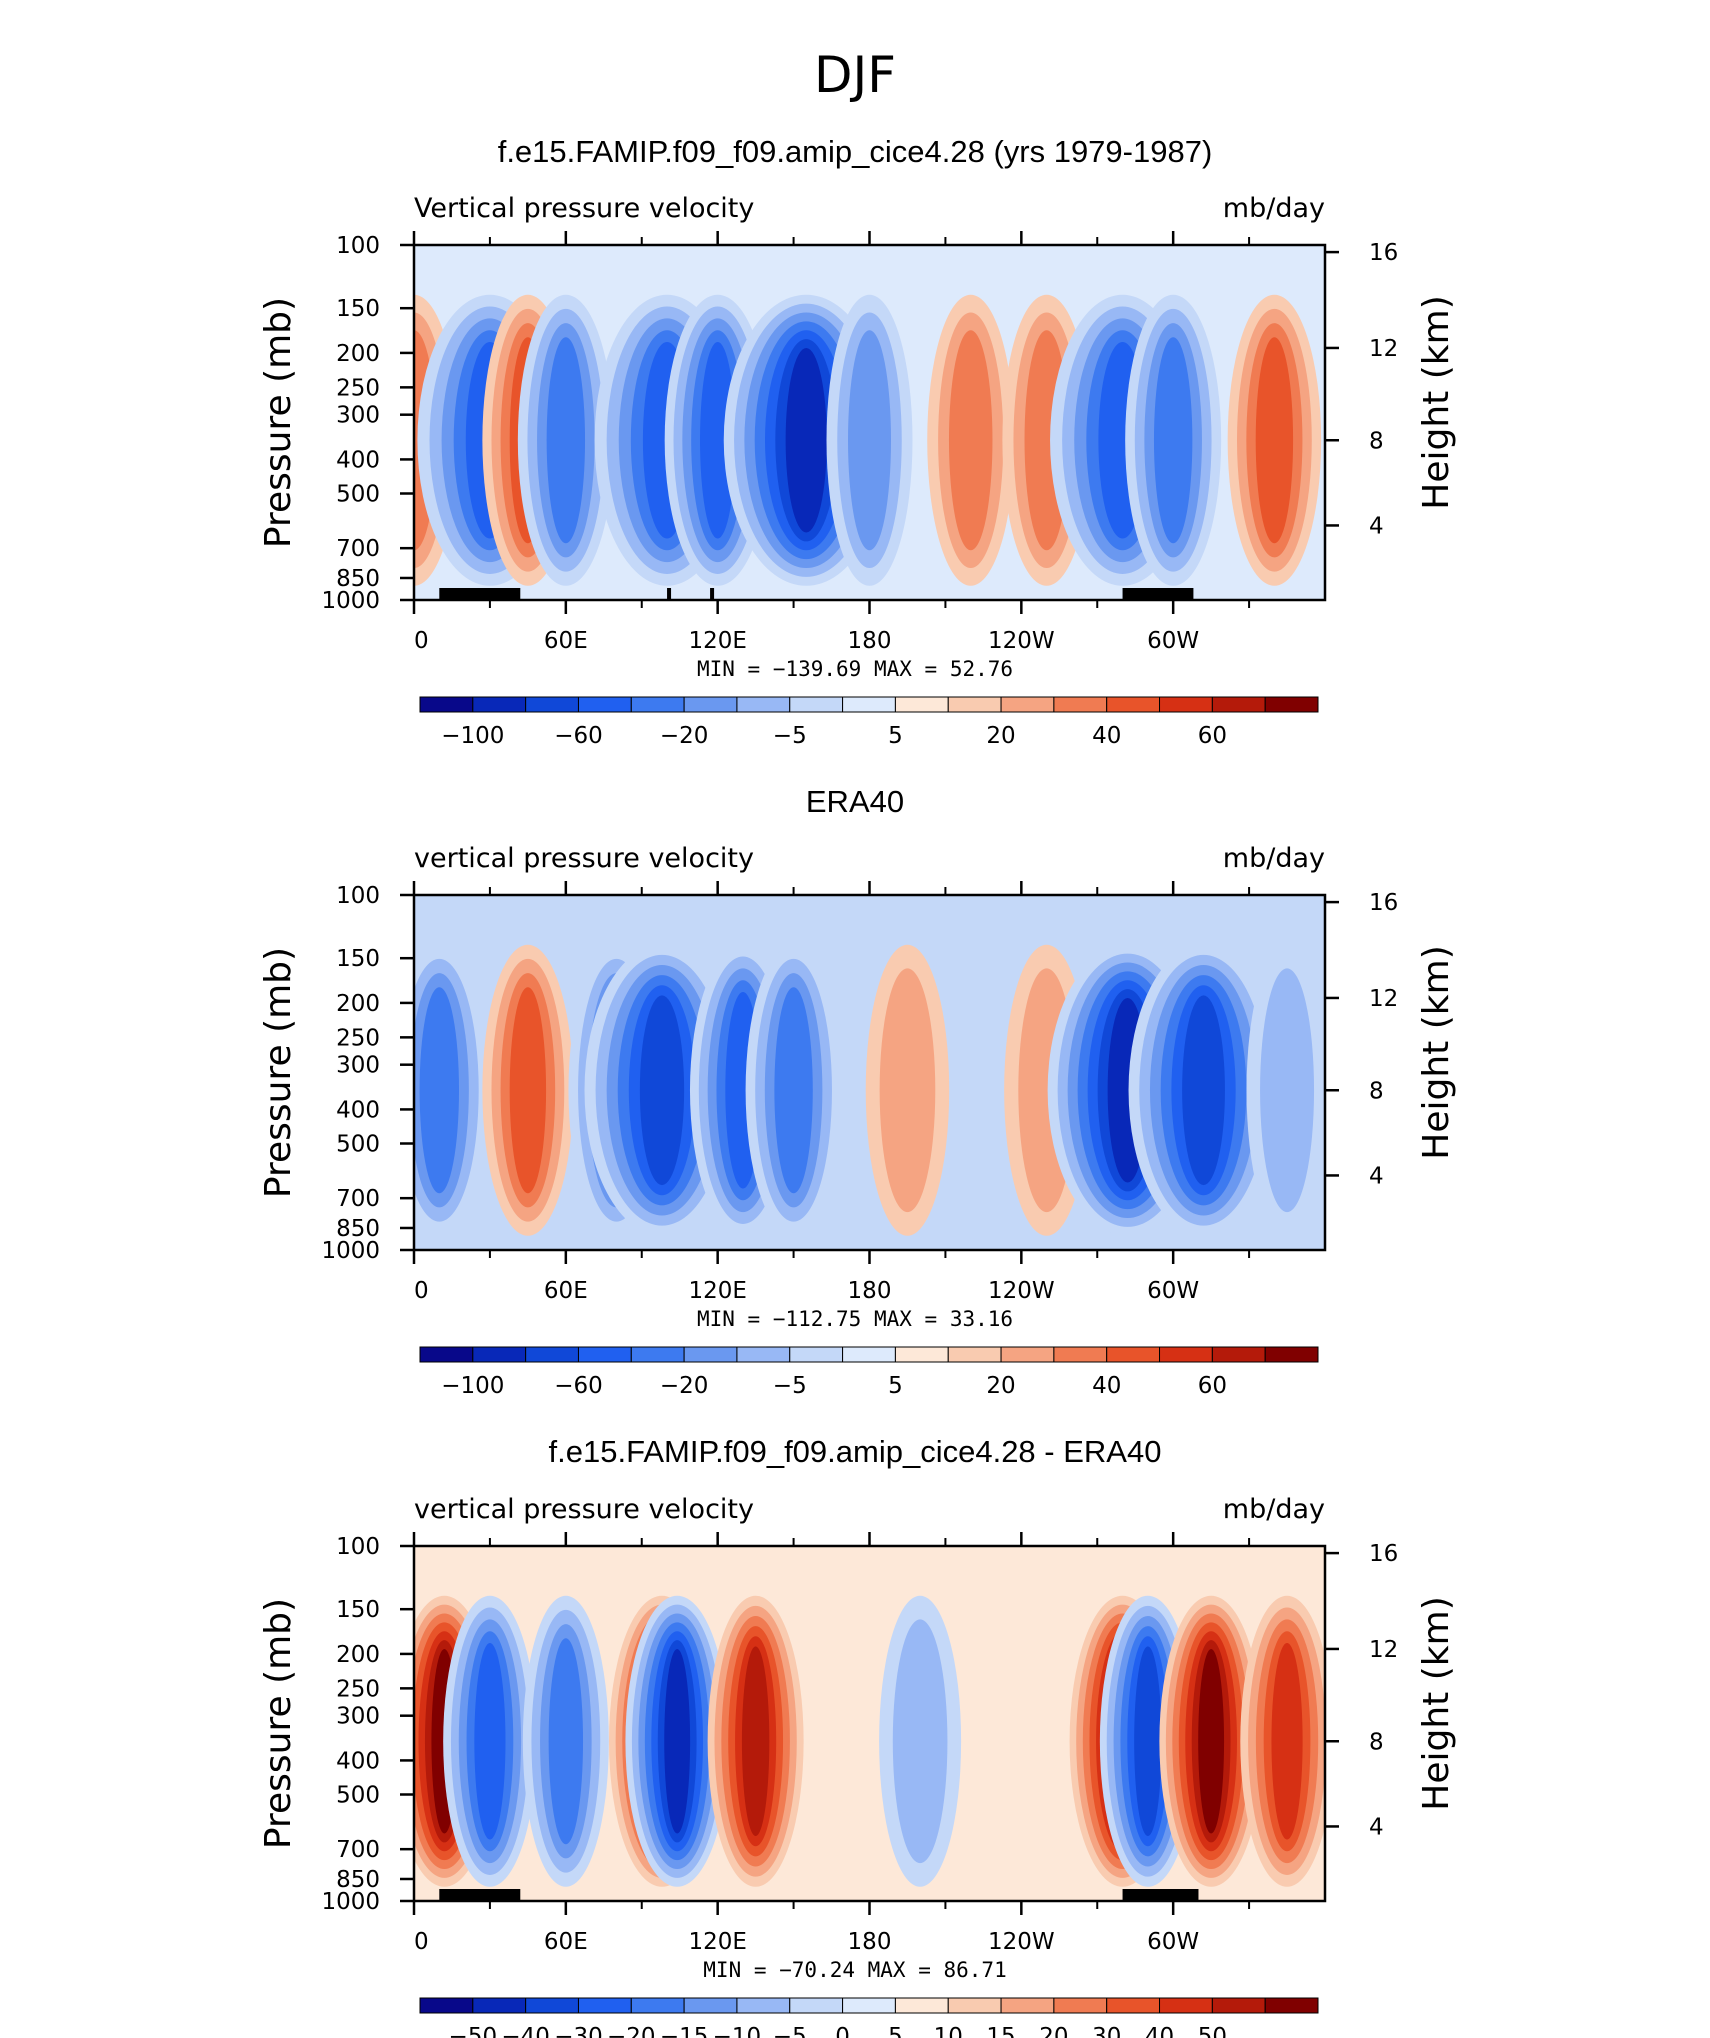  What do you see at coordinates (1000, 2031) in the screenshot?
I see `colorbar-label: 15` at bounding box center [1000, 2031].